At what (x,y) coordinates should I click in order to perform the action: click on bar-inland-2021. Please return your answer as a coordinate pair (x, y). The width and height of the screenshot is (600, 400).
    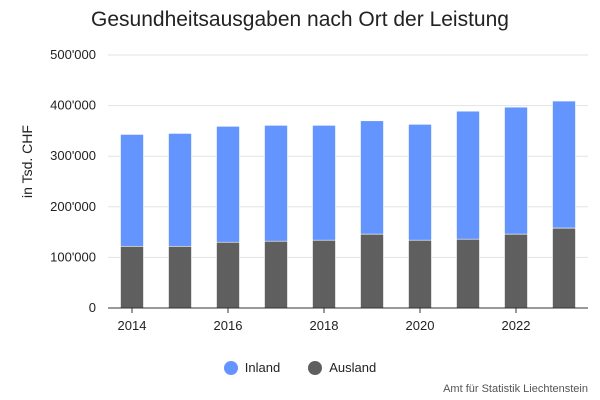
    Looking at the image, I should click on (468, 175).